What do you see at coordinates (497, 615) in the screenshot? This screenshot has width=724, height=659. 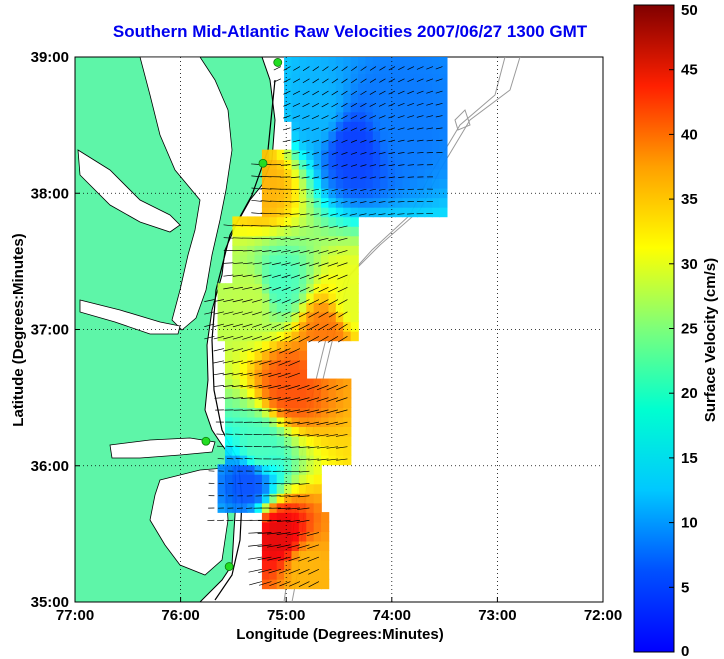 I see `x-tick-label: 73:00` at bounding box center [497, 615].